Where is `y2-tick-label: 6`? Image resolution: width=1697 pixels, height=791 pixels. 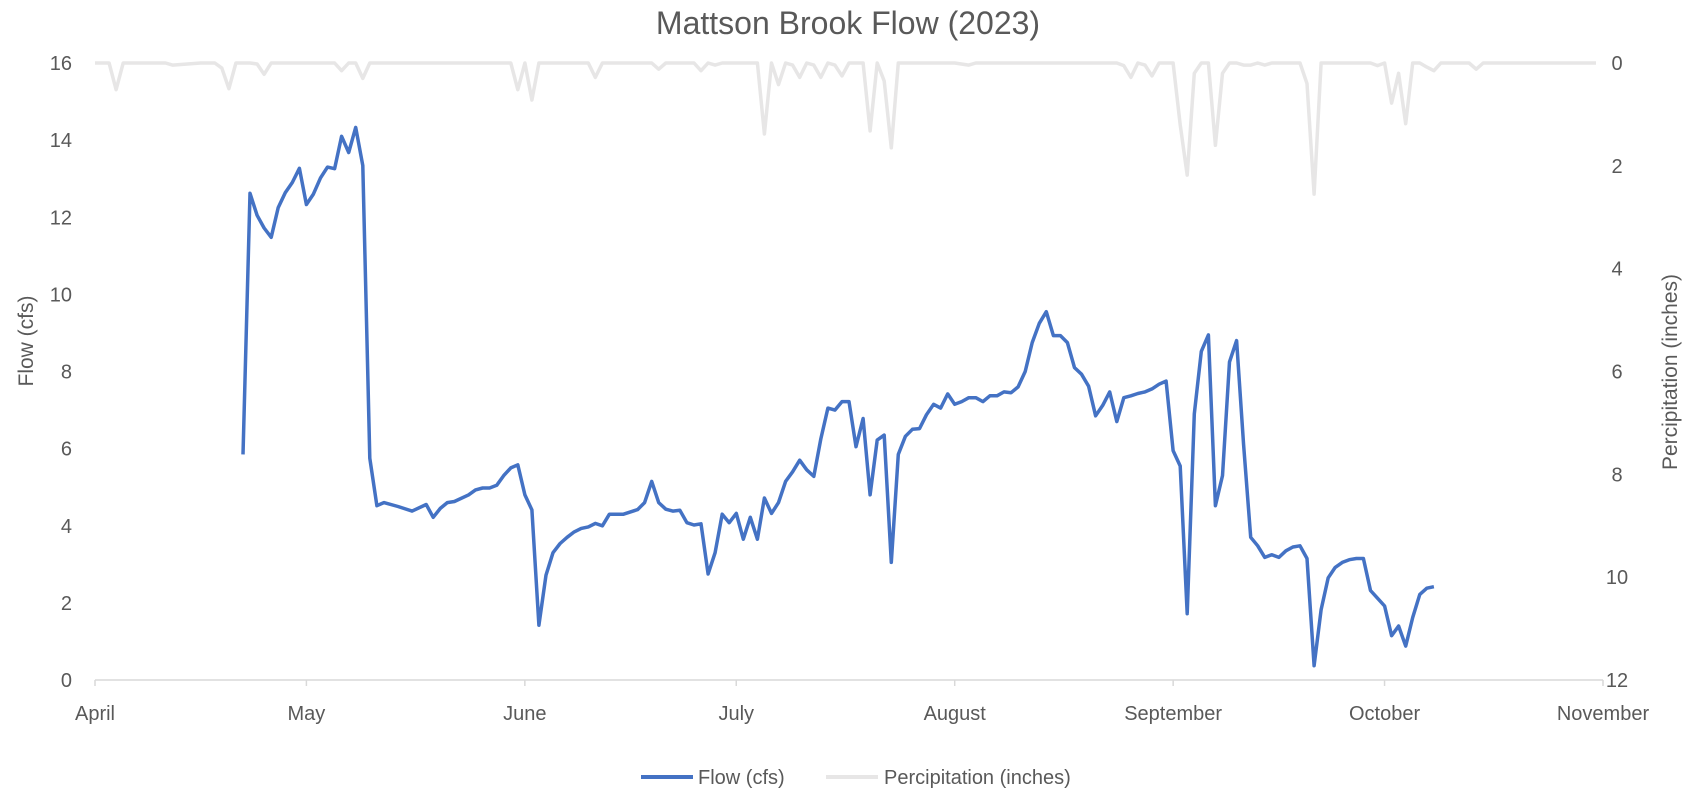 y2-tick-label: 6 is located at coordinates (1616, 373).